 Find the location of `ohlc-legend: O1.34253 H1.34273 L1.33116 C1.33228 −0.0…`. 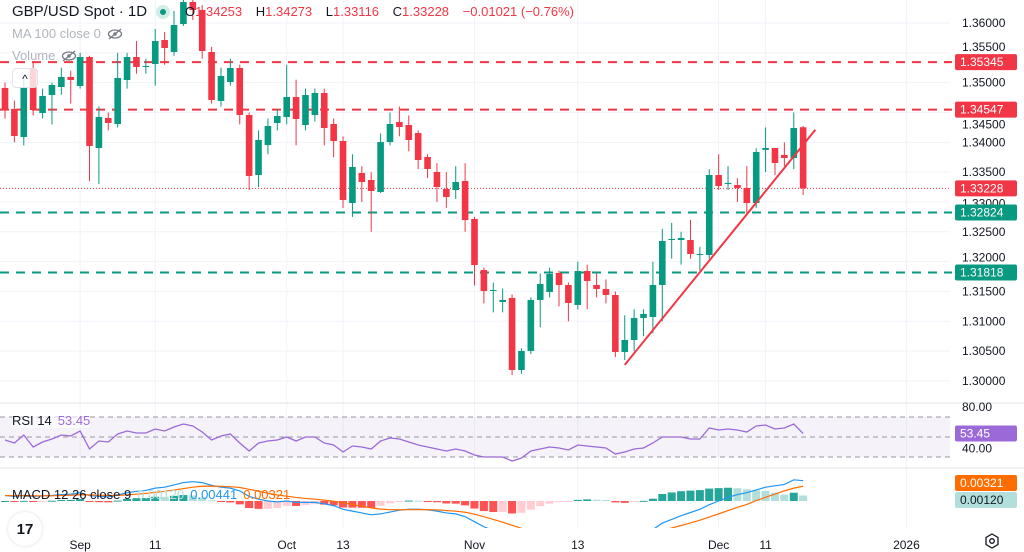

ohlc-legend: O1.34253 H1.34273 L1.33116 C1.33228 −0.0… is located at coordinates (382, 11).